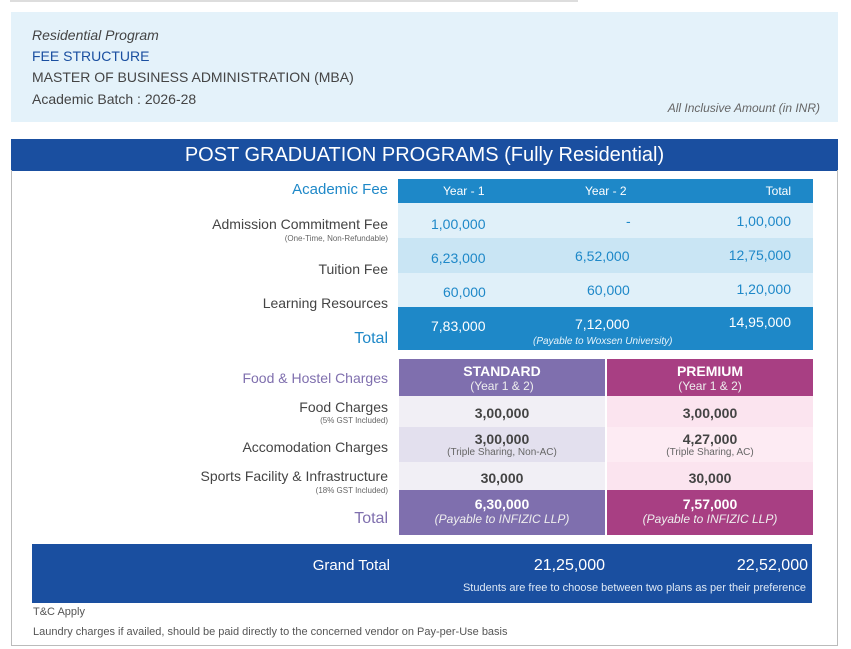  What do you see at coordinates (458, 326) in the screenshot?
I see `value: 7,83,000` at bounding box center [458, 326].